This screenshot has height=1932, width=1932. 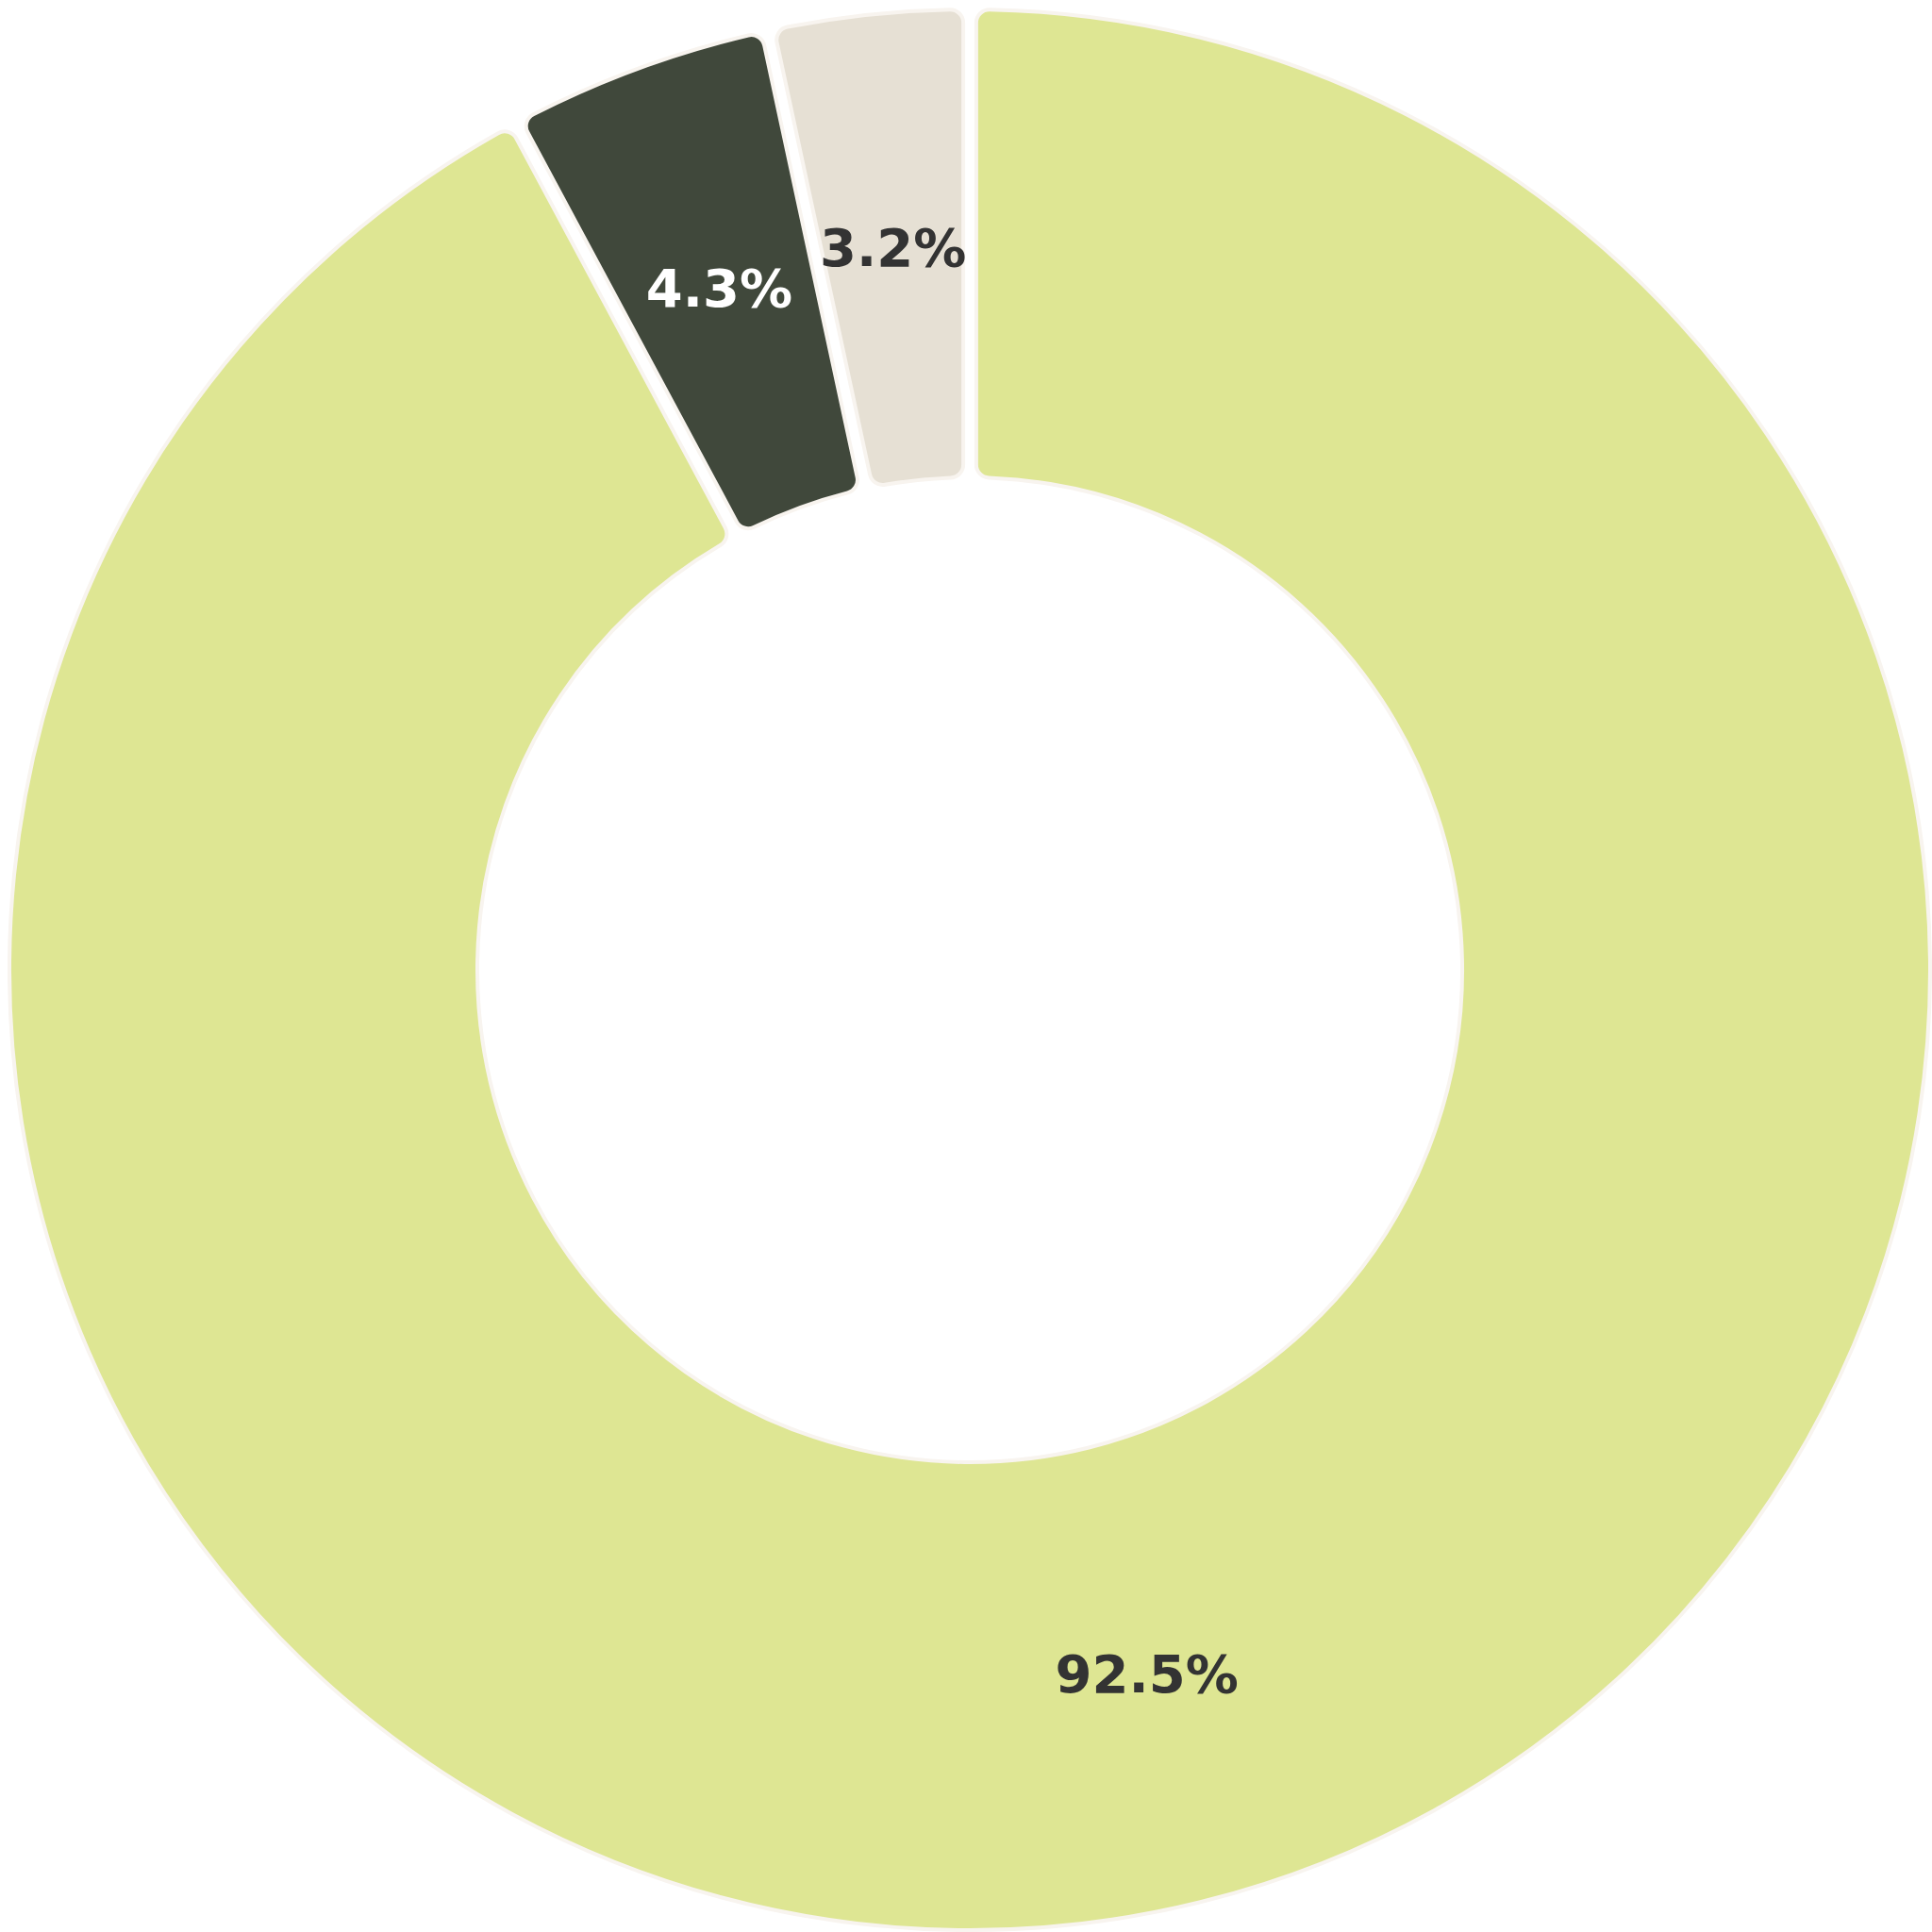 I want to click on data-label: 3.2%, so click(x=893, y=247).